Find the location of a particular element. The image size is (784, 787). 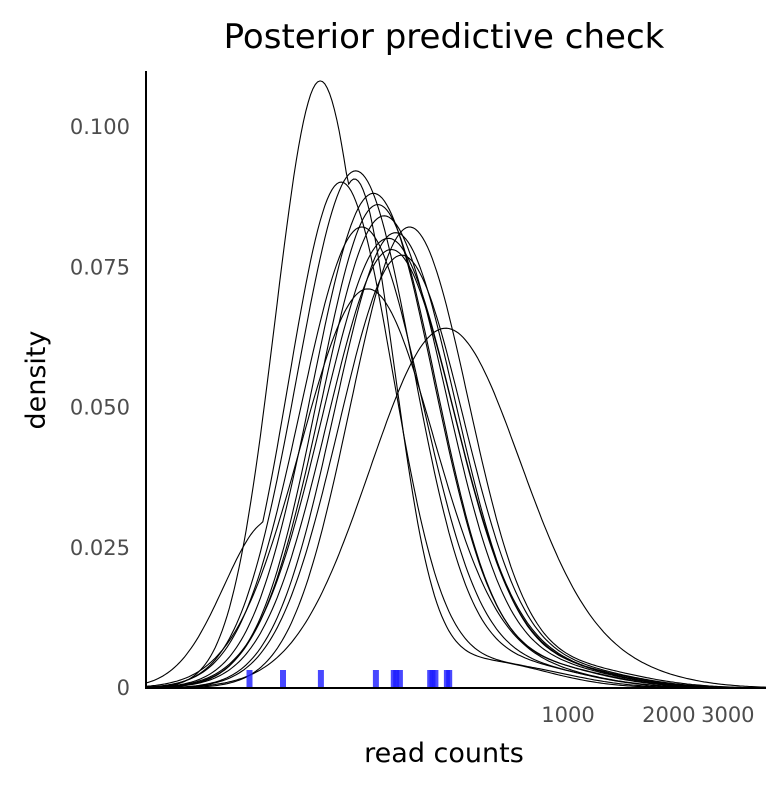

chart-title: Posterior predictive check is located at coordinates (444, 37).